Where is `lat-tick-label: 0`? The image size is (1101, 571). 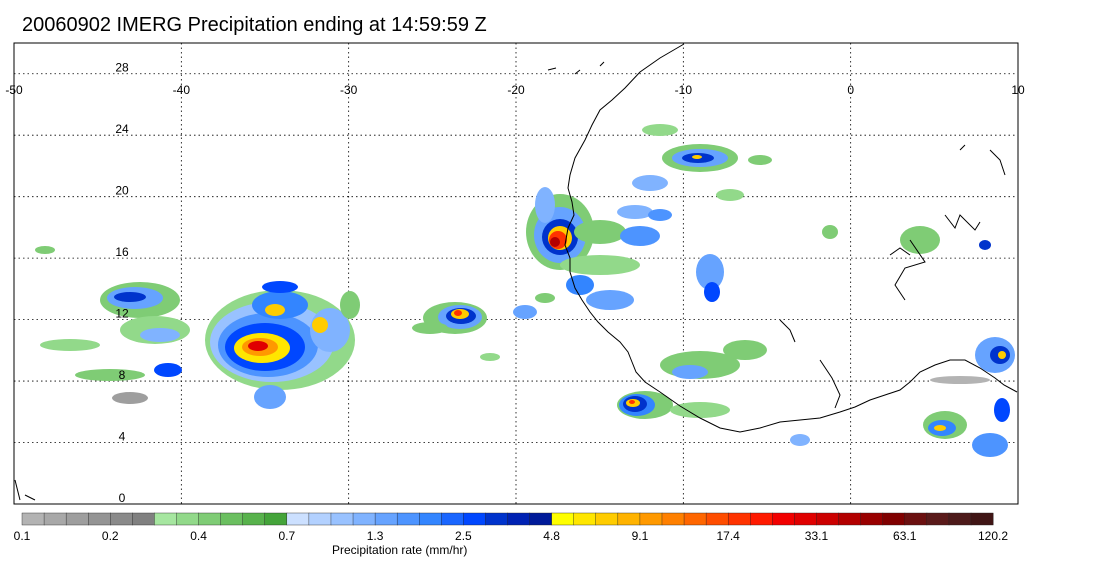 lat-tick-label: 0 is located at coordinates (122, 498).